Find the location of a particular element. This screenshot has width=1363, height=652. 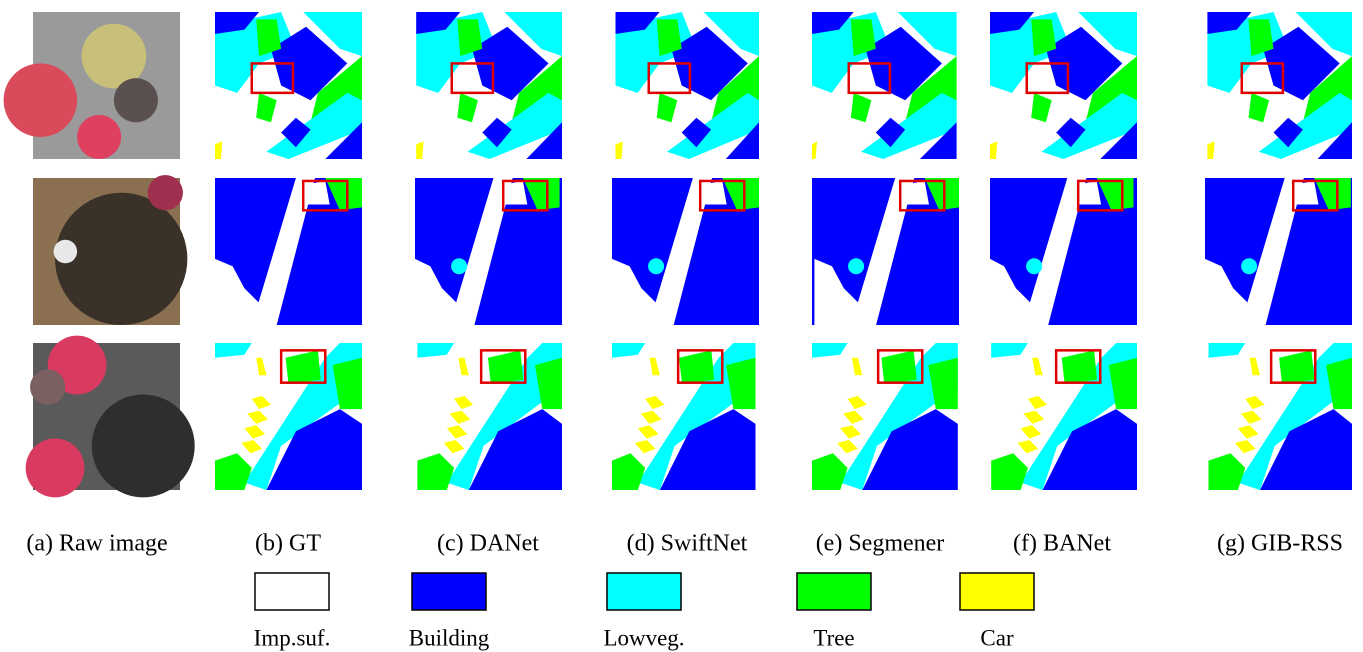

column-caption: (b) GT is located at coordinates (288, 544).